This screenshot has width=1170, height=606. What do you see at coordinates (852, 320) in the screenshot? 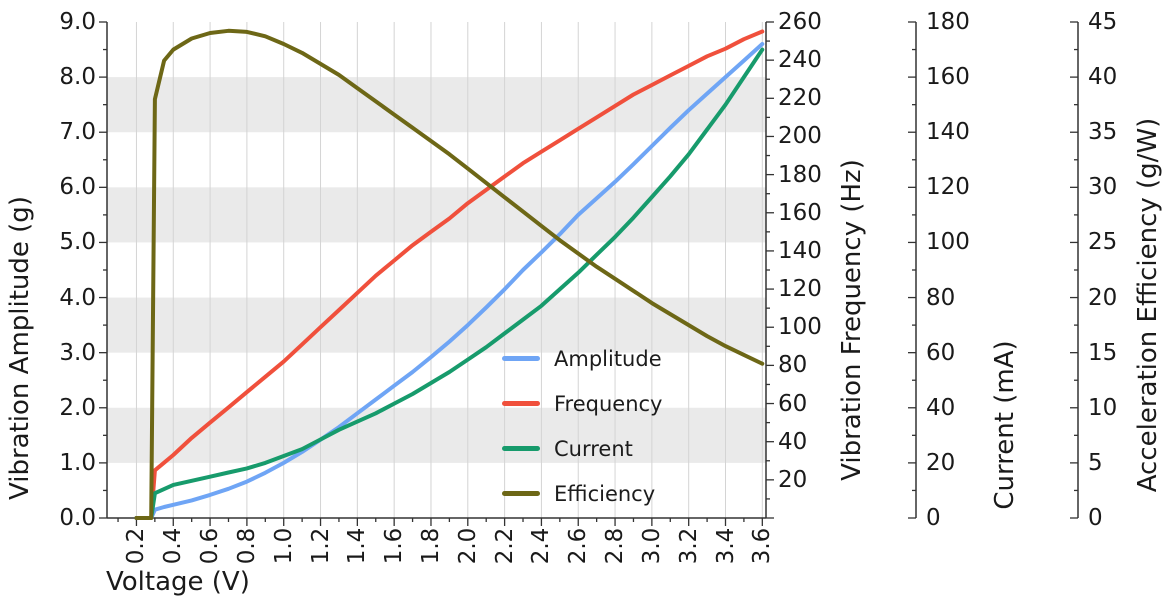
I see `frequency-axis-title: Vibration Frequency (Hz)` at bounding box center [852, 320].